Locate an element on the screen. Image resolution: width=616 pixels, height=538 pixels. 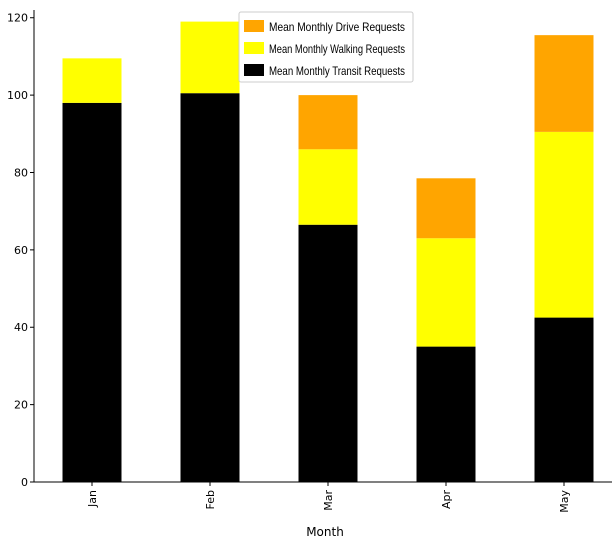
x-axis-title: Month is located at coordinates (325, 531).